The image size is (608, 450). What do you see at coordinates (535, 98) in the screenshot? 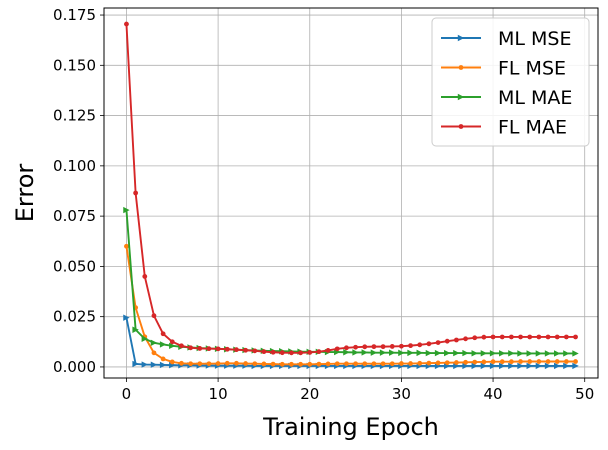
I see `legend-label: ML MAE` at bounding box center [535, 98].